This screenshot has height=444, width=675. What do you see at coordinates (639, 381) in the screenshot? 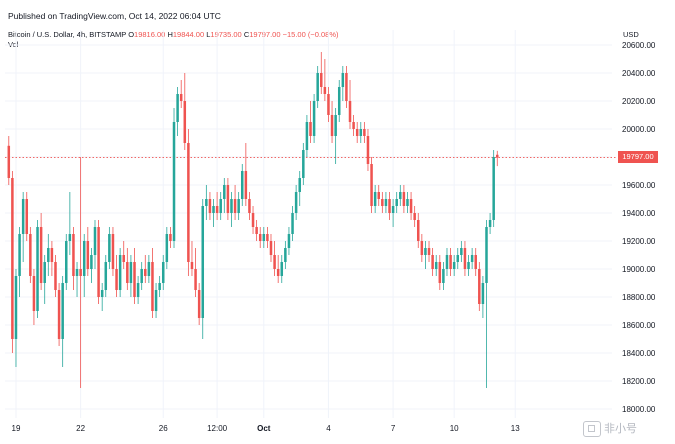
I see `price-tick-label: 18200.00` at bounding box center [639, 381].